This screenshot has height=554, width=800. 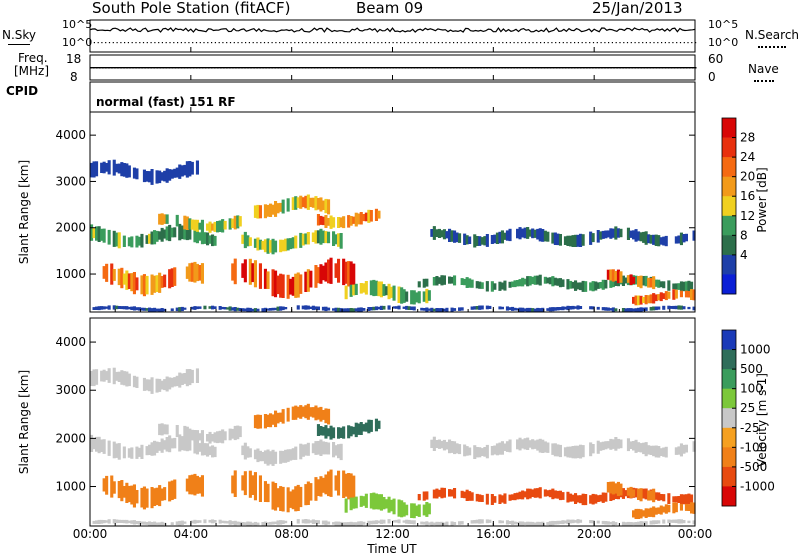 I want to click on colorbar-tick-label: 500, so click(x=751, y=369).